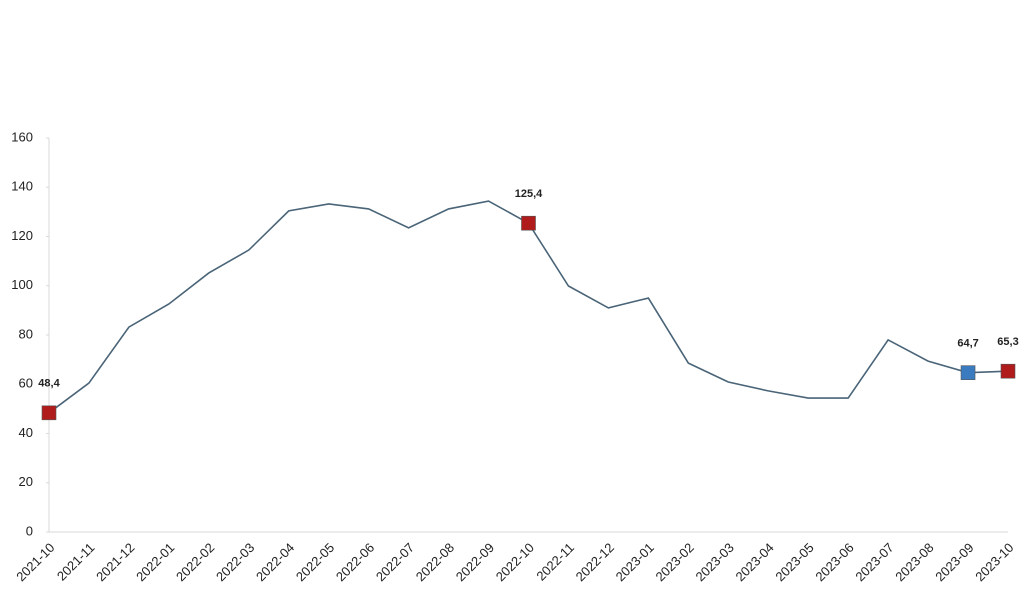 The width and height of the screenshot is (1024, 607). I want to click on x-tick-label: 2023-08, so click(914, 562).